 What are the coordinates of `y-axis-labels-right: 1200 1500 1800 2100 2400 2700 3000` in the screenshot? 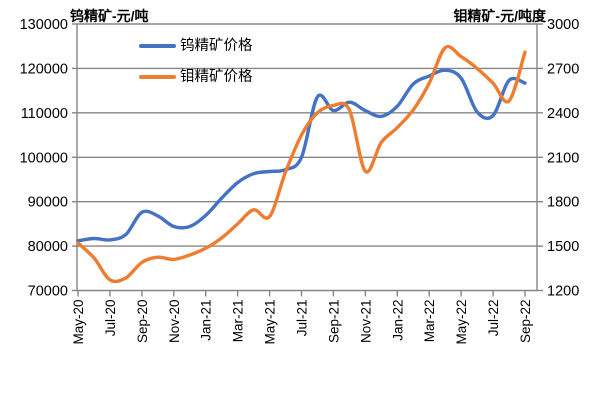 It's located at (563, 158).